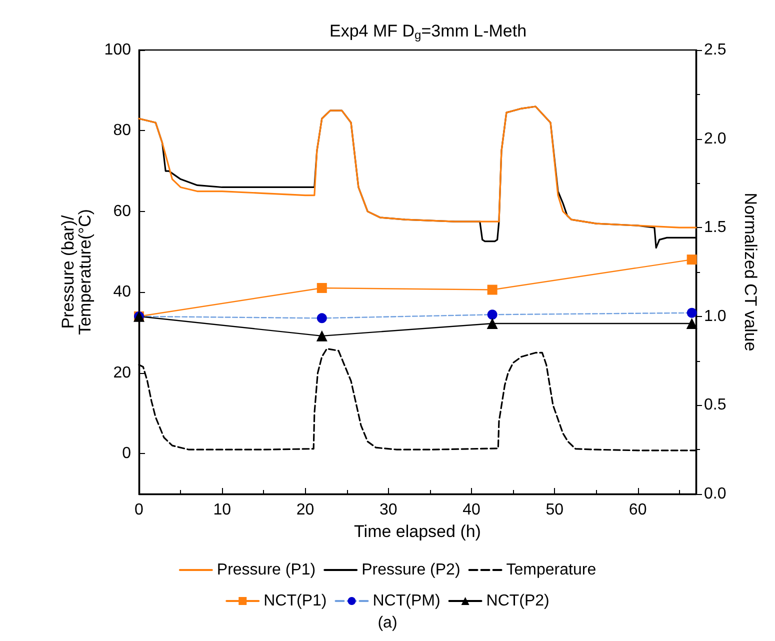 Image resolution: width=775 pixels, height=641 pixels. Describe the element at coordinates (76, 272) in the screenshot. I see `y-axis-title: Pressure (bar)/ Temperature(°C)` at that location.